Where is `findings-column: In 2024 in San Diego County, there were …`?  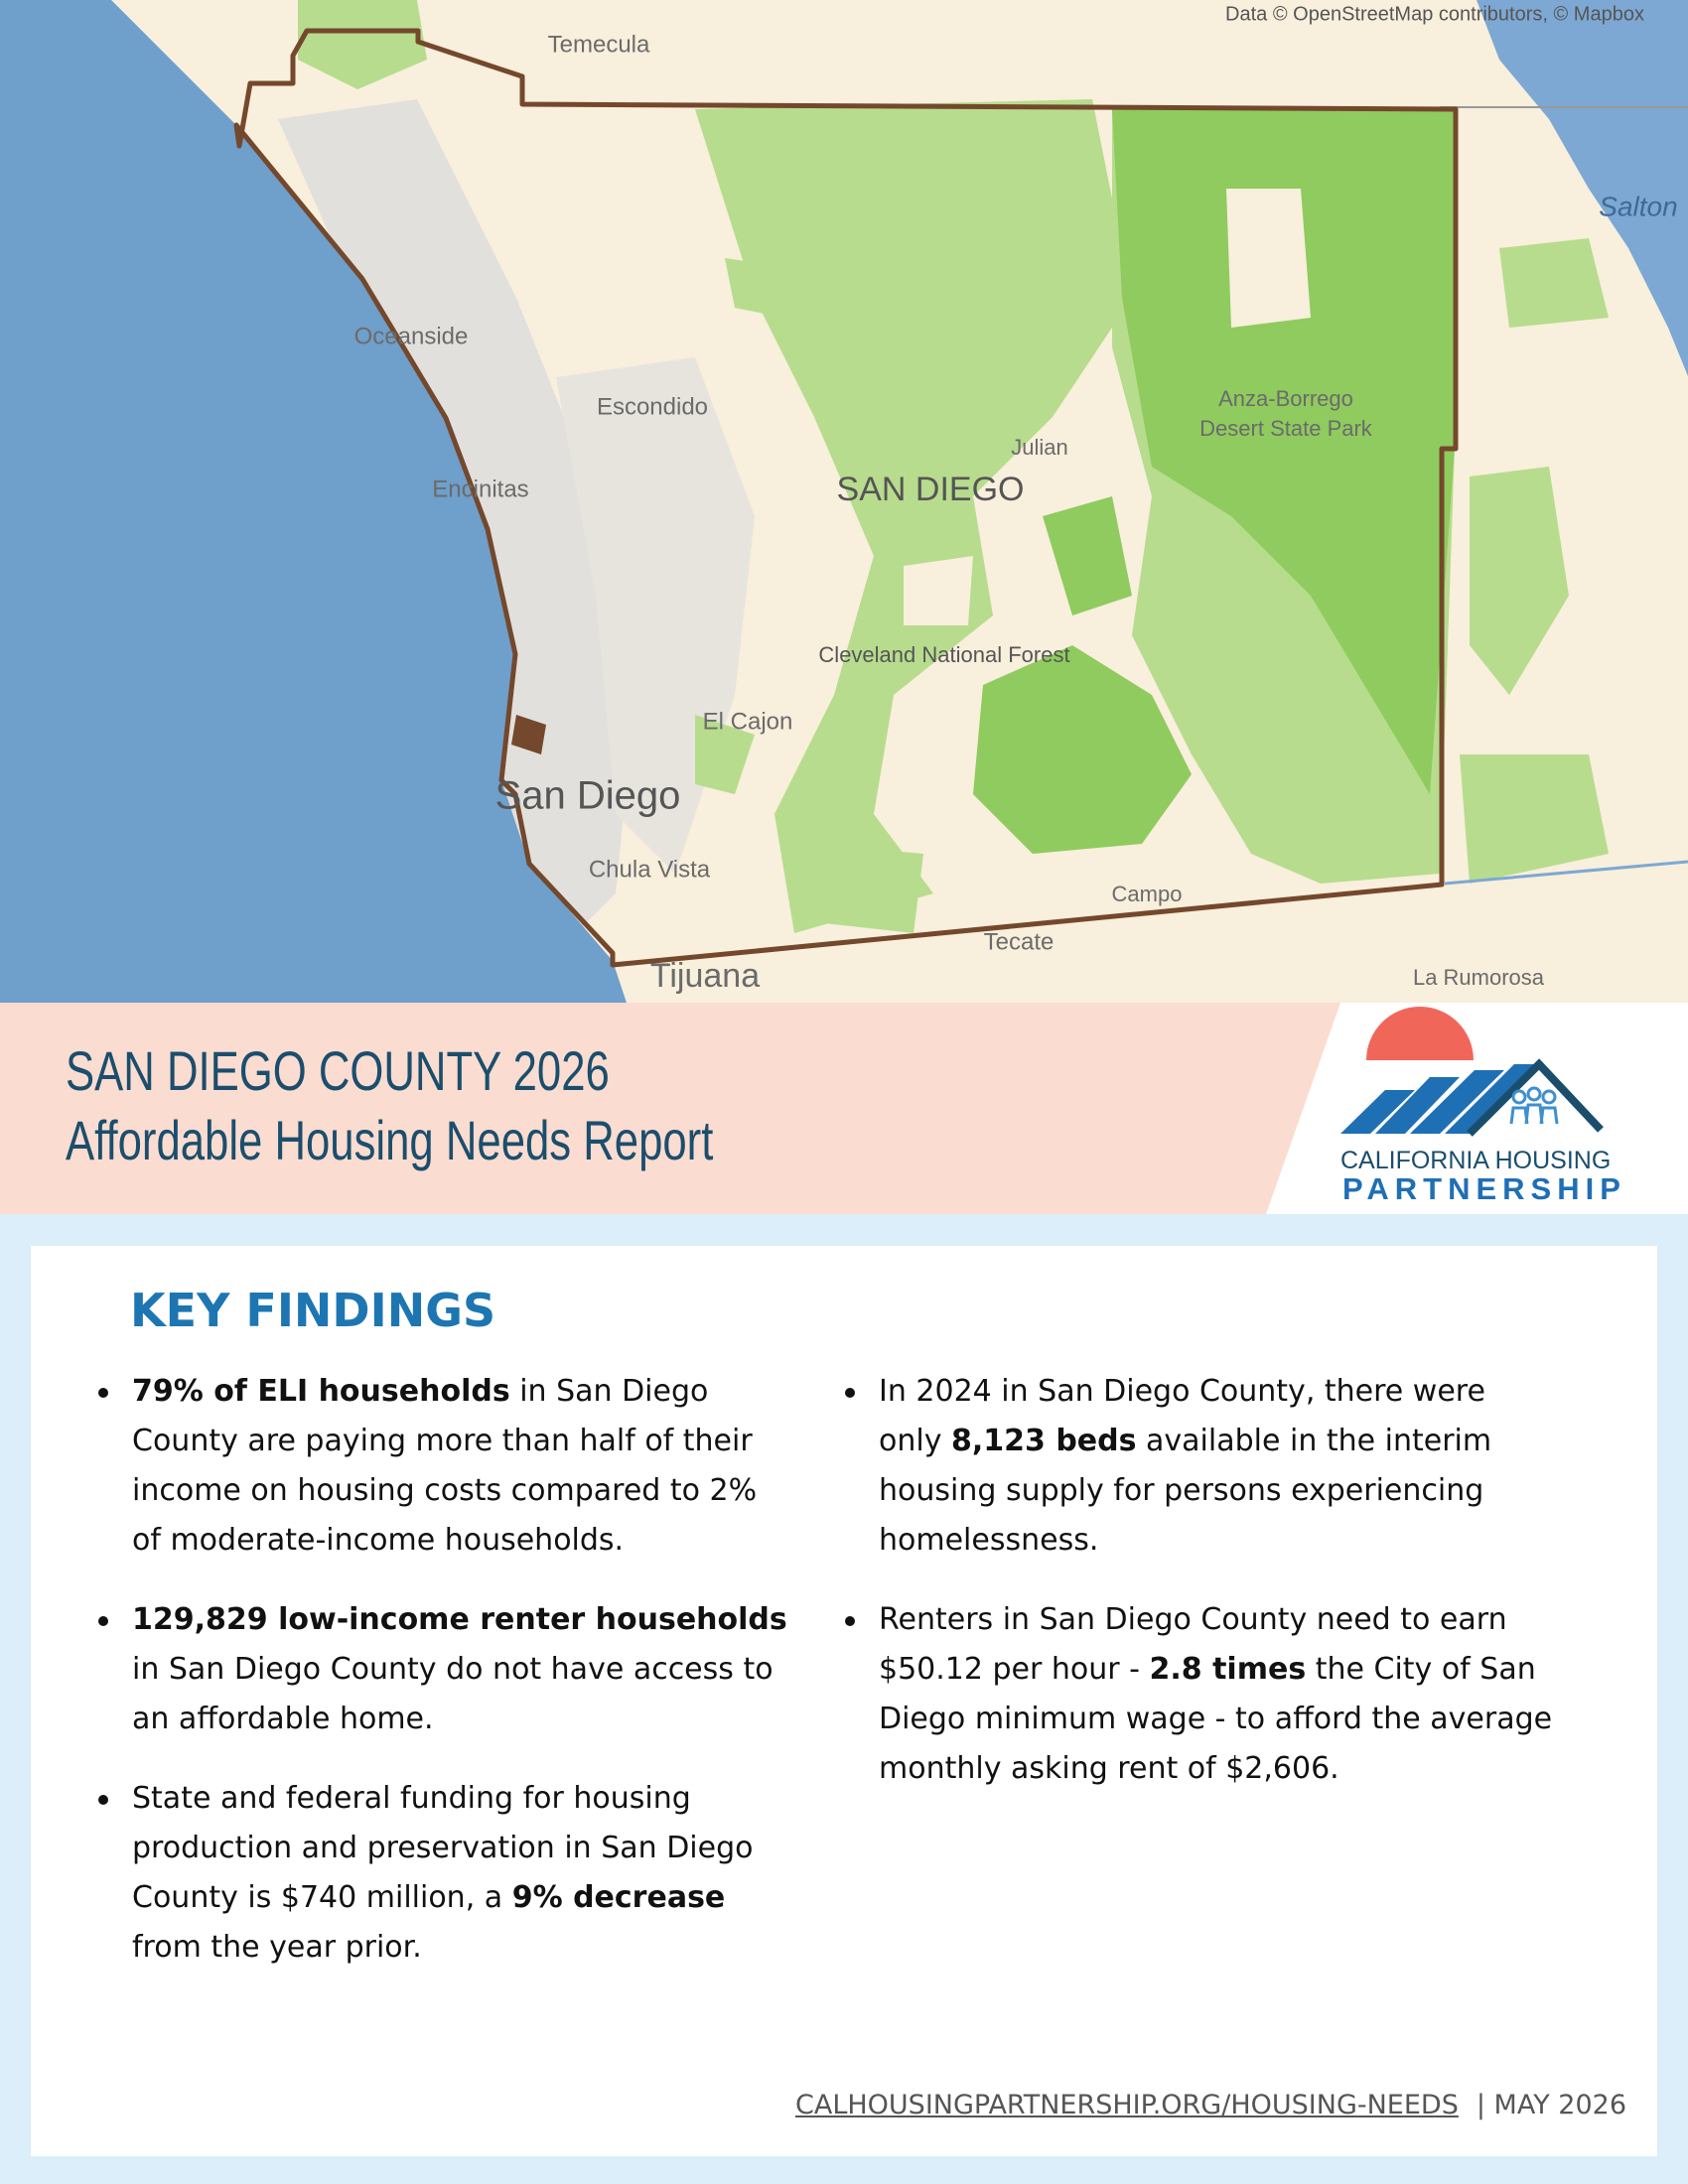 findings-column: In 2024 in San Diego County, there were … is located at coordinates (1199, 1595).